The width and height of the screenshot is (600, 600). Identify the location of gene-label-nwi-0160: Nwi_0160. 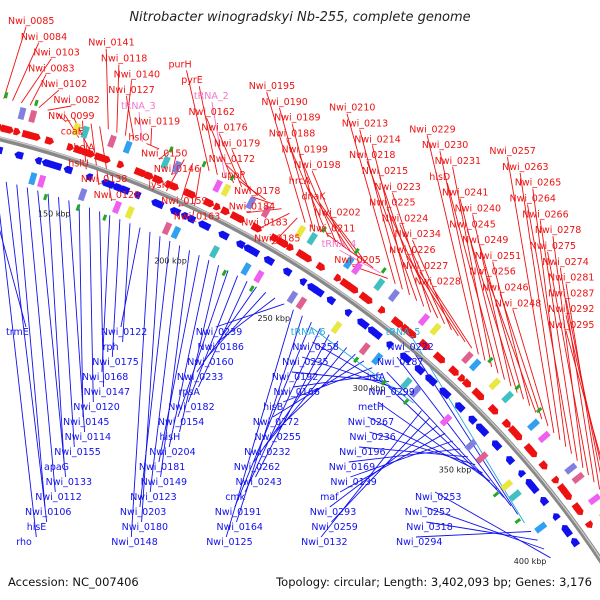
(210, 362).